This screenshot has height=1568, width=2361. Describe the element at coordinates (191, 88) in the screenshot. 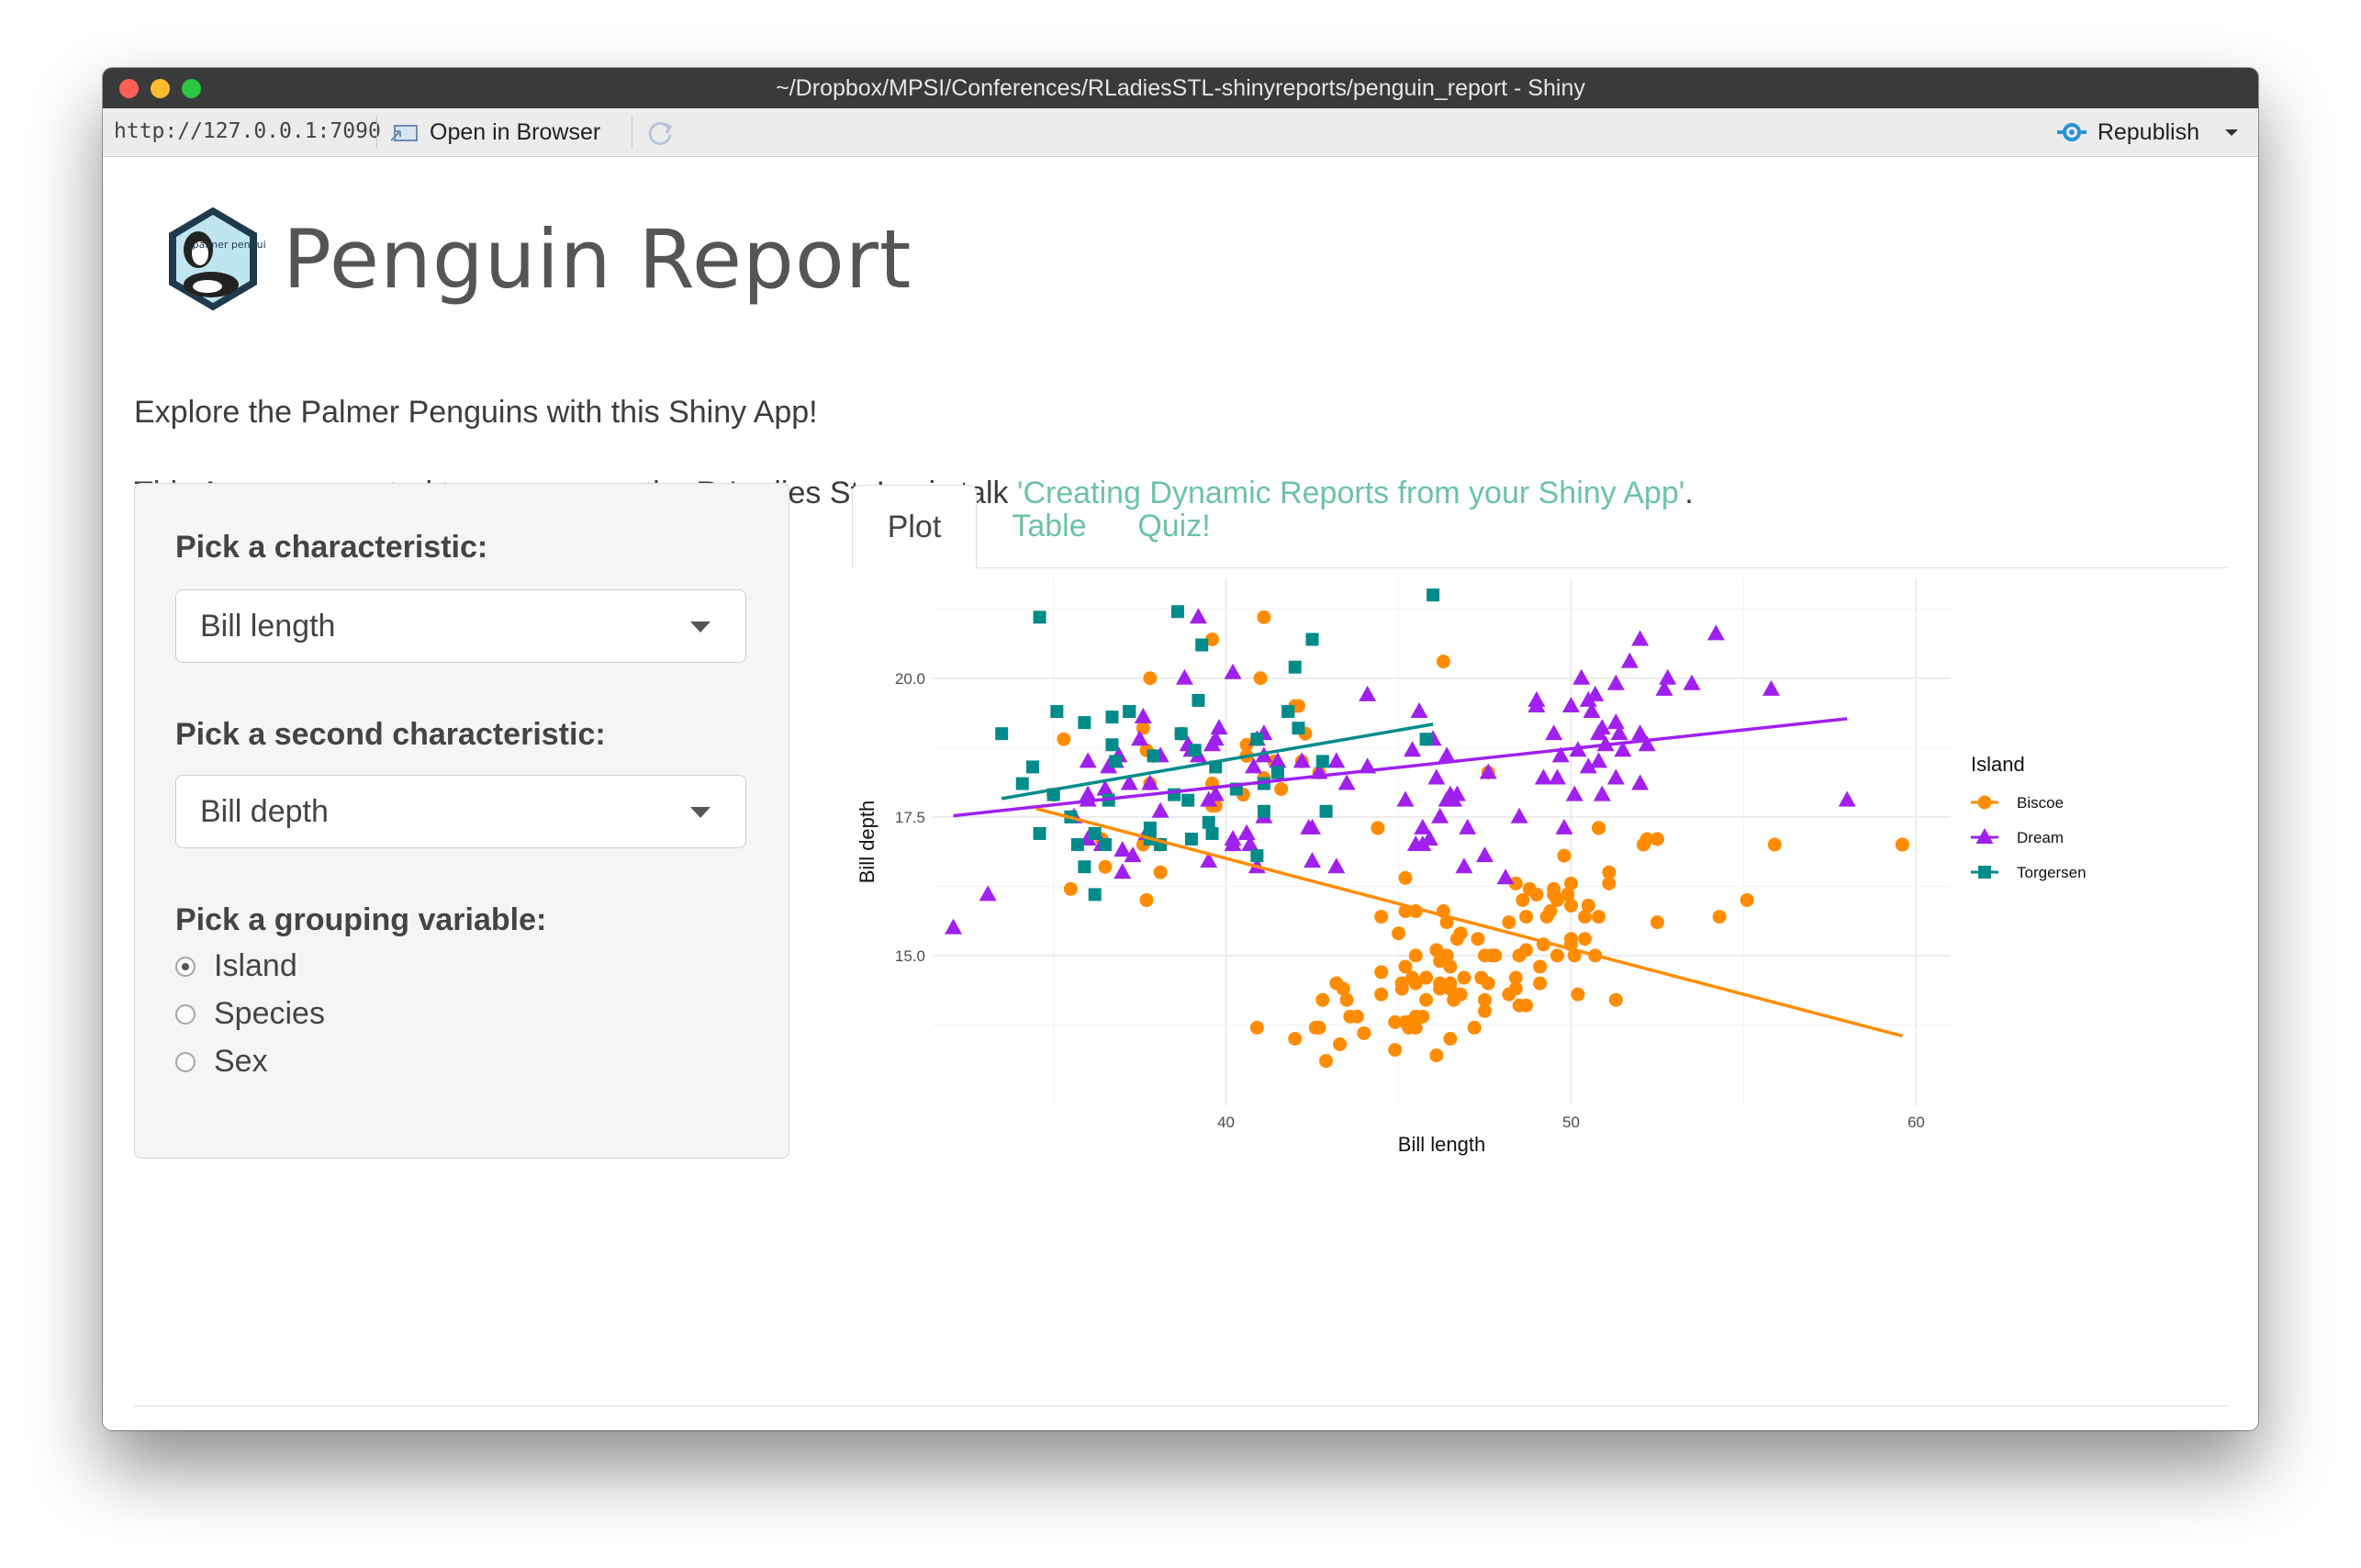

I see `maximize-window-button` at that location.